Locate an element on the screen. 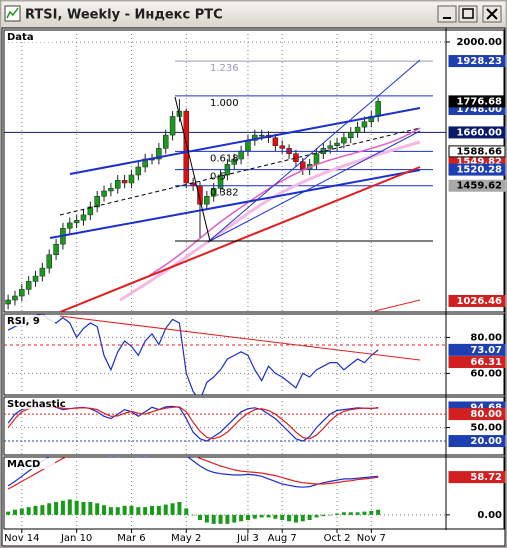 Image resolution: width=507 pixels, height=548 pixels. price-marker: 1520.28 is located at coordinates (477, 169).